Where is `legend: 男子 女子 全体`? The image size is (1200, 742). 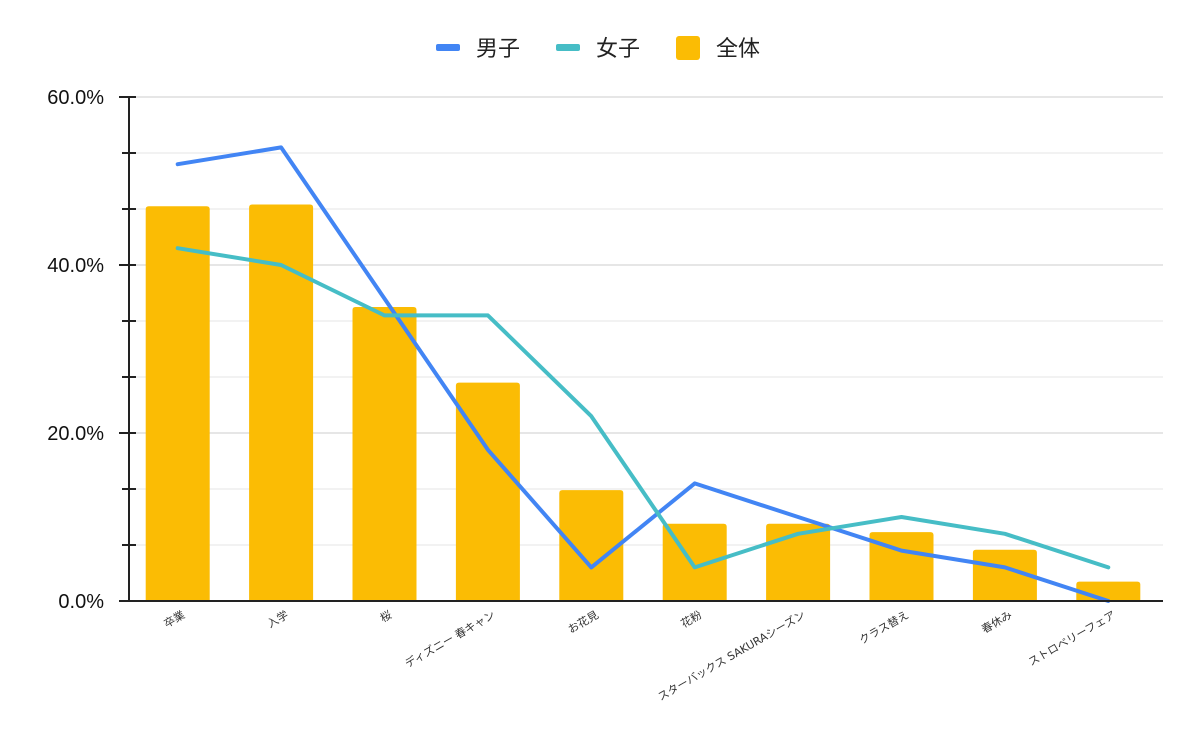
legend: 男子 女子 全体 is located at coordinates (598, 49).